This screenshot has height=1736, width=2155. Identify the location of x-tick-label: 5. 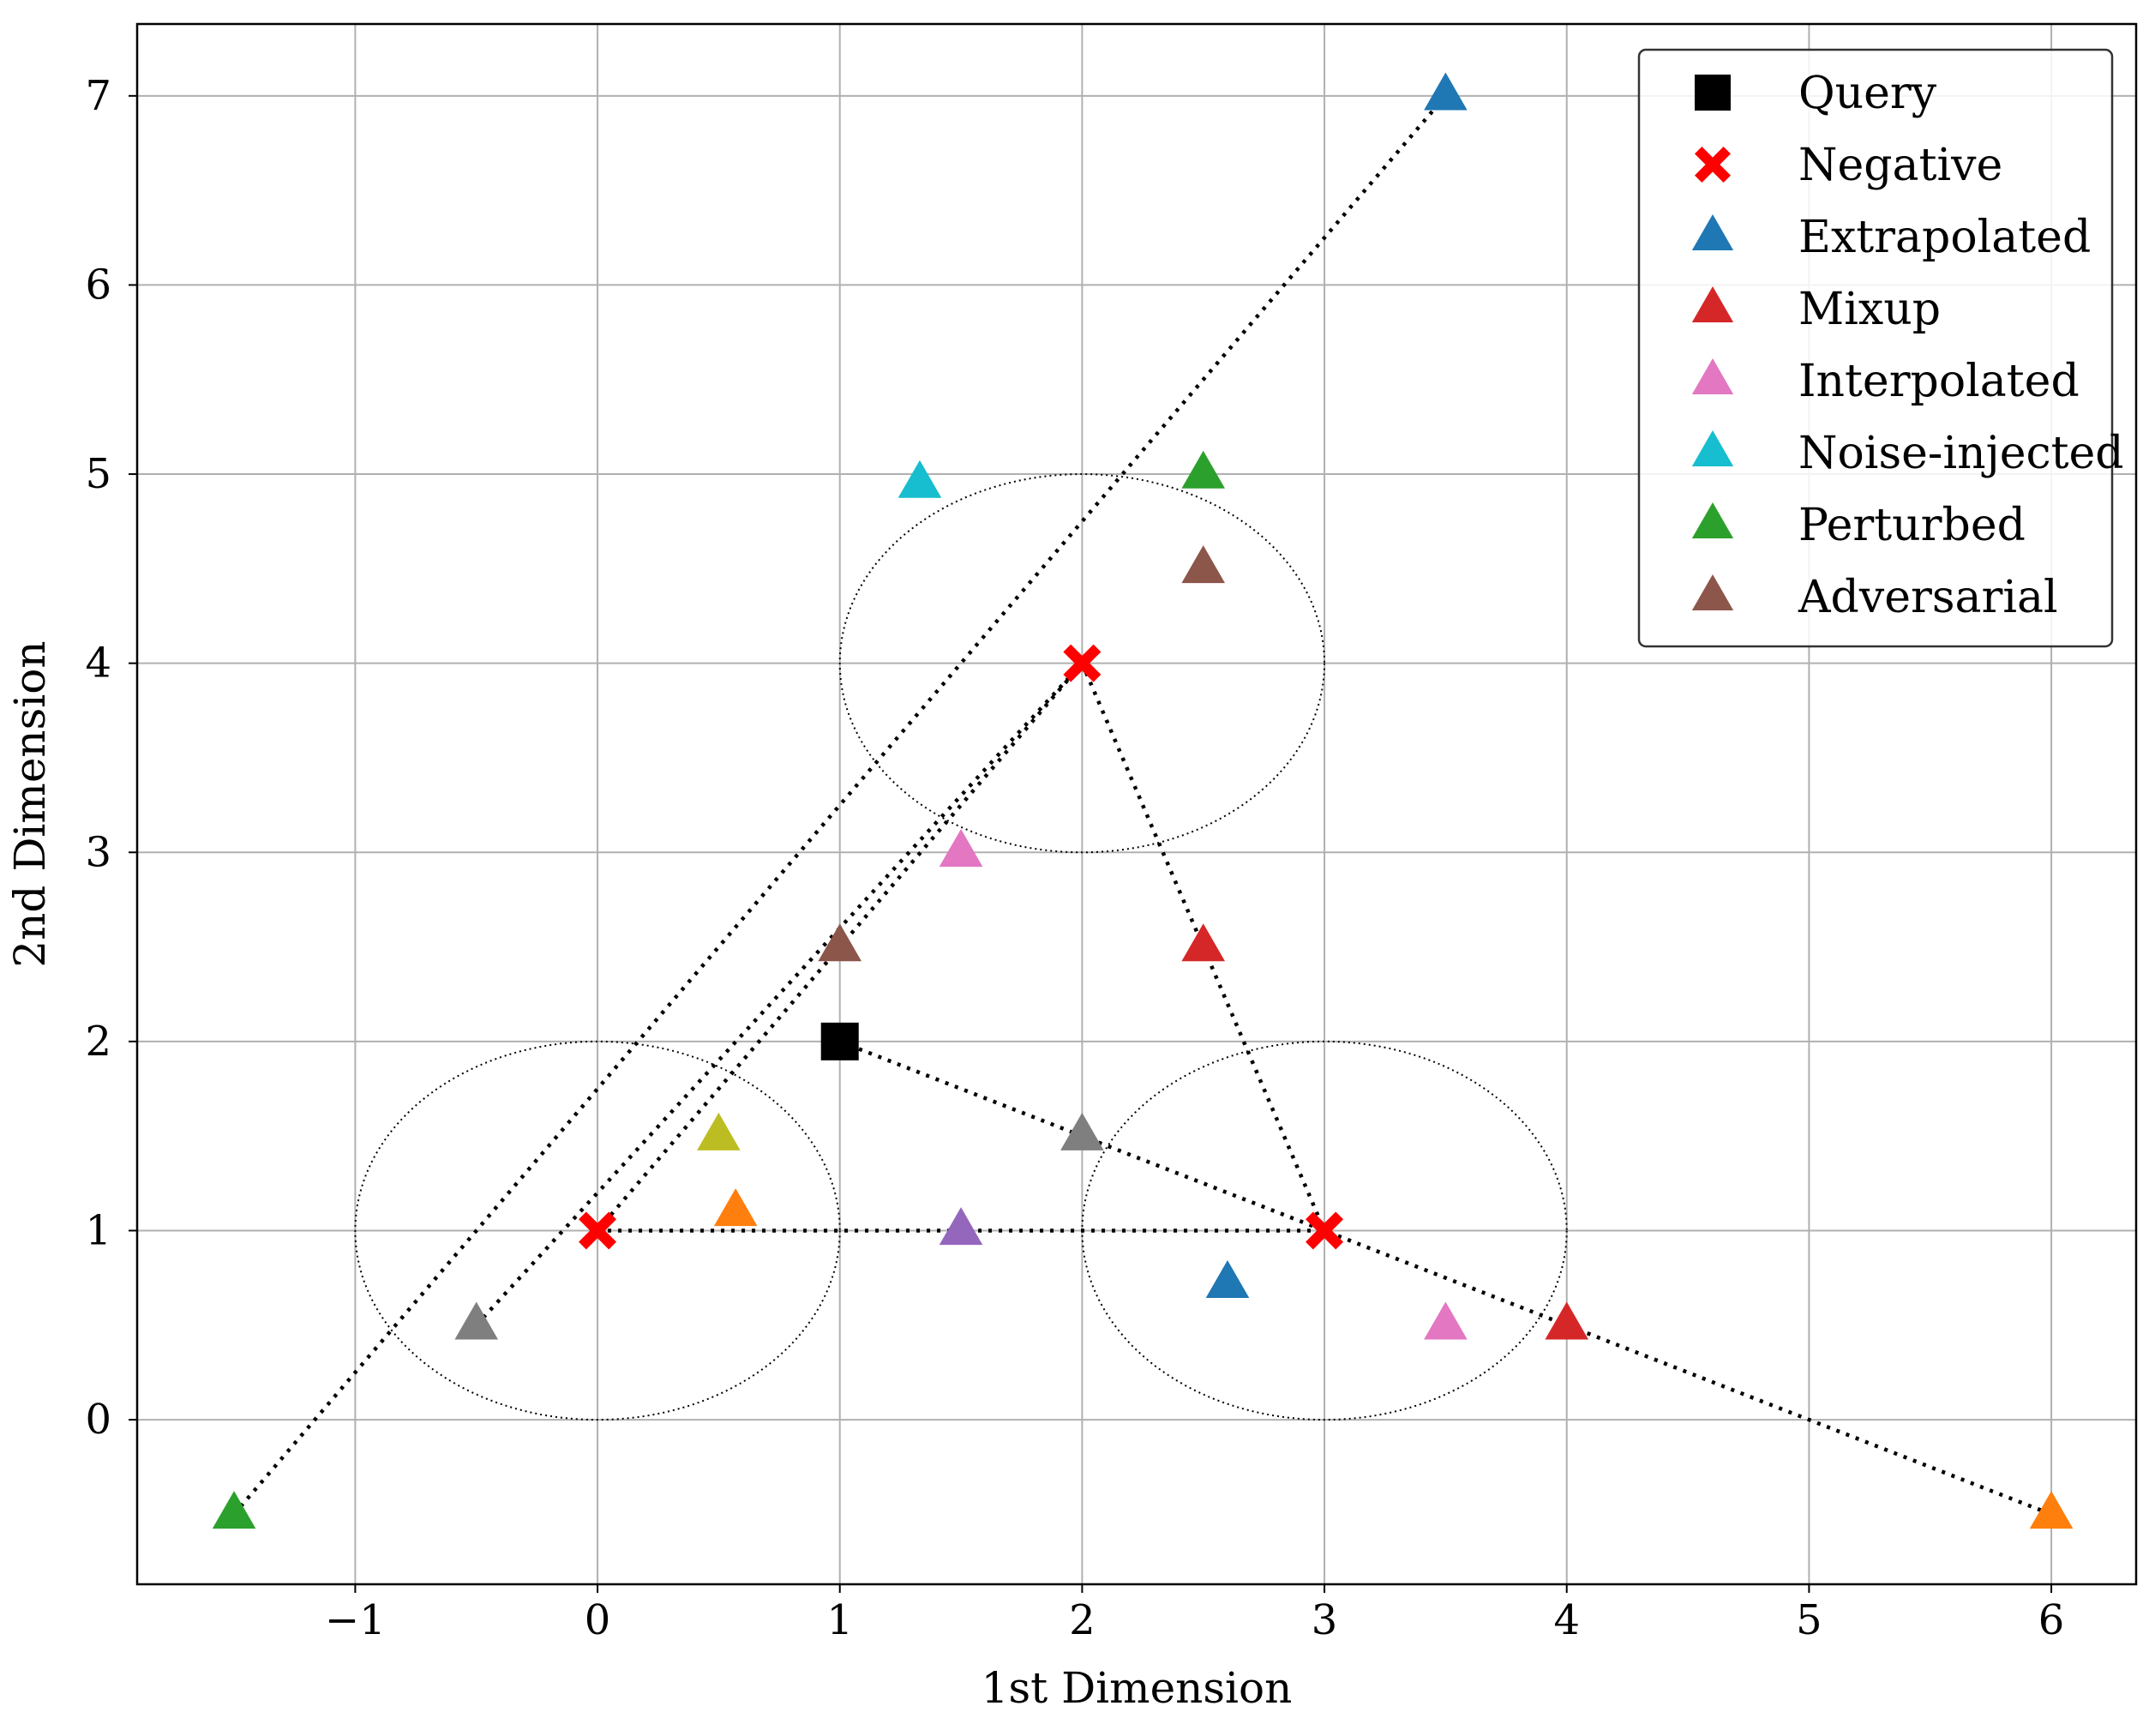
(1809, 1620).